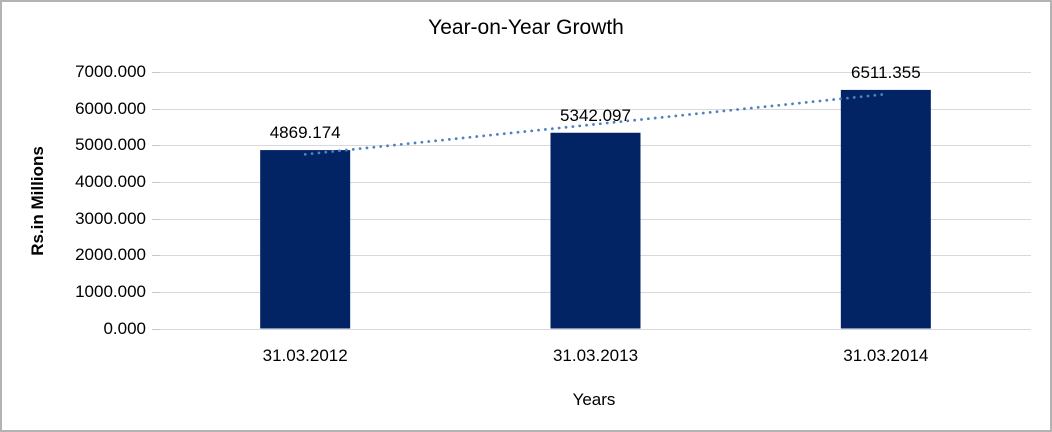 The width and height of the screenshot is (1052, 432). What do you see at coordinates (595, 355) in the screenshot?
I see `x-tick-label: 31.03.2013` at bounding box center [595, 355].